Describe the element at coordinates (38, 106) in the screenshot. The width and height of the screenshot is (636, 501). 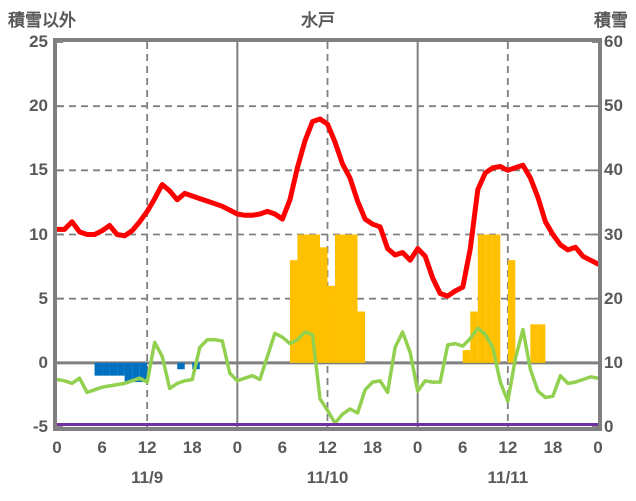
I see `left-axis-tick-label: 20` at that location.